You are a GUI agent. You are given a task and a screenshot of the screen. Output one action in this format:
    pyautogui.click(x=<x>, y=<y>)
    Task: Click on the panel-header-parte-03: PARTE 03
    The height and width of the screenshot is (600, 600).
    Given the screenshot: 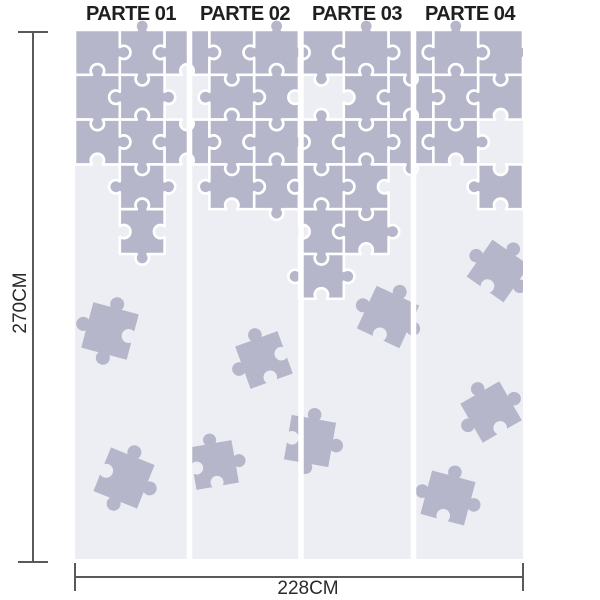 What is the action you would take?
    pyautogui.click(x=357, y=14)
    